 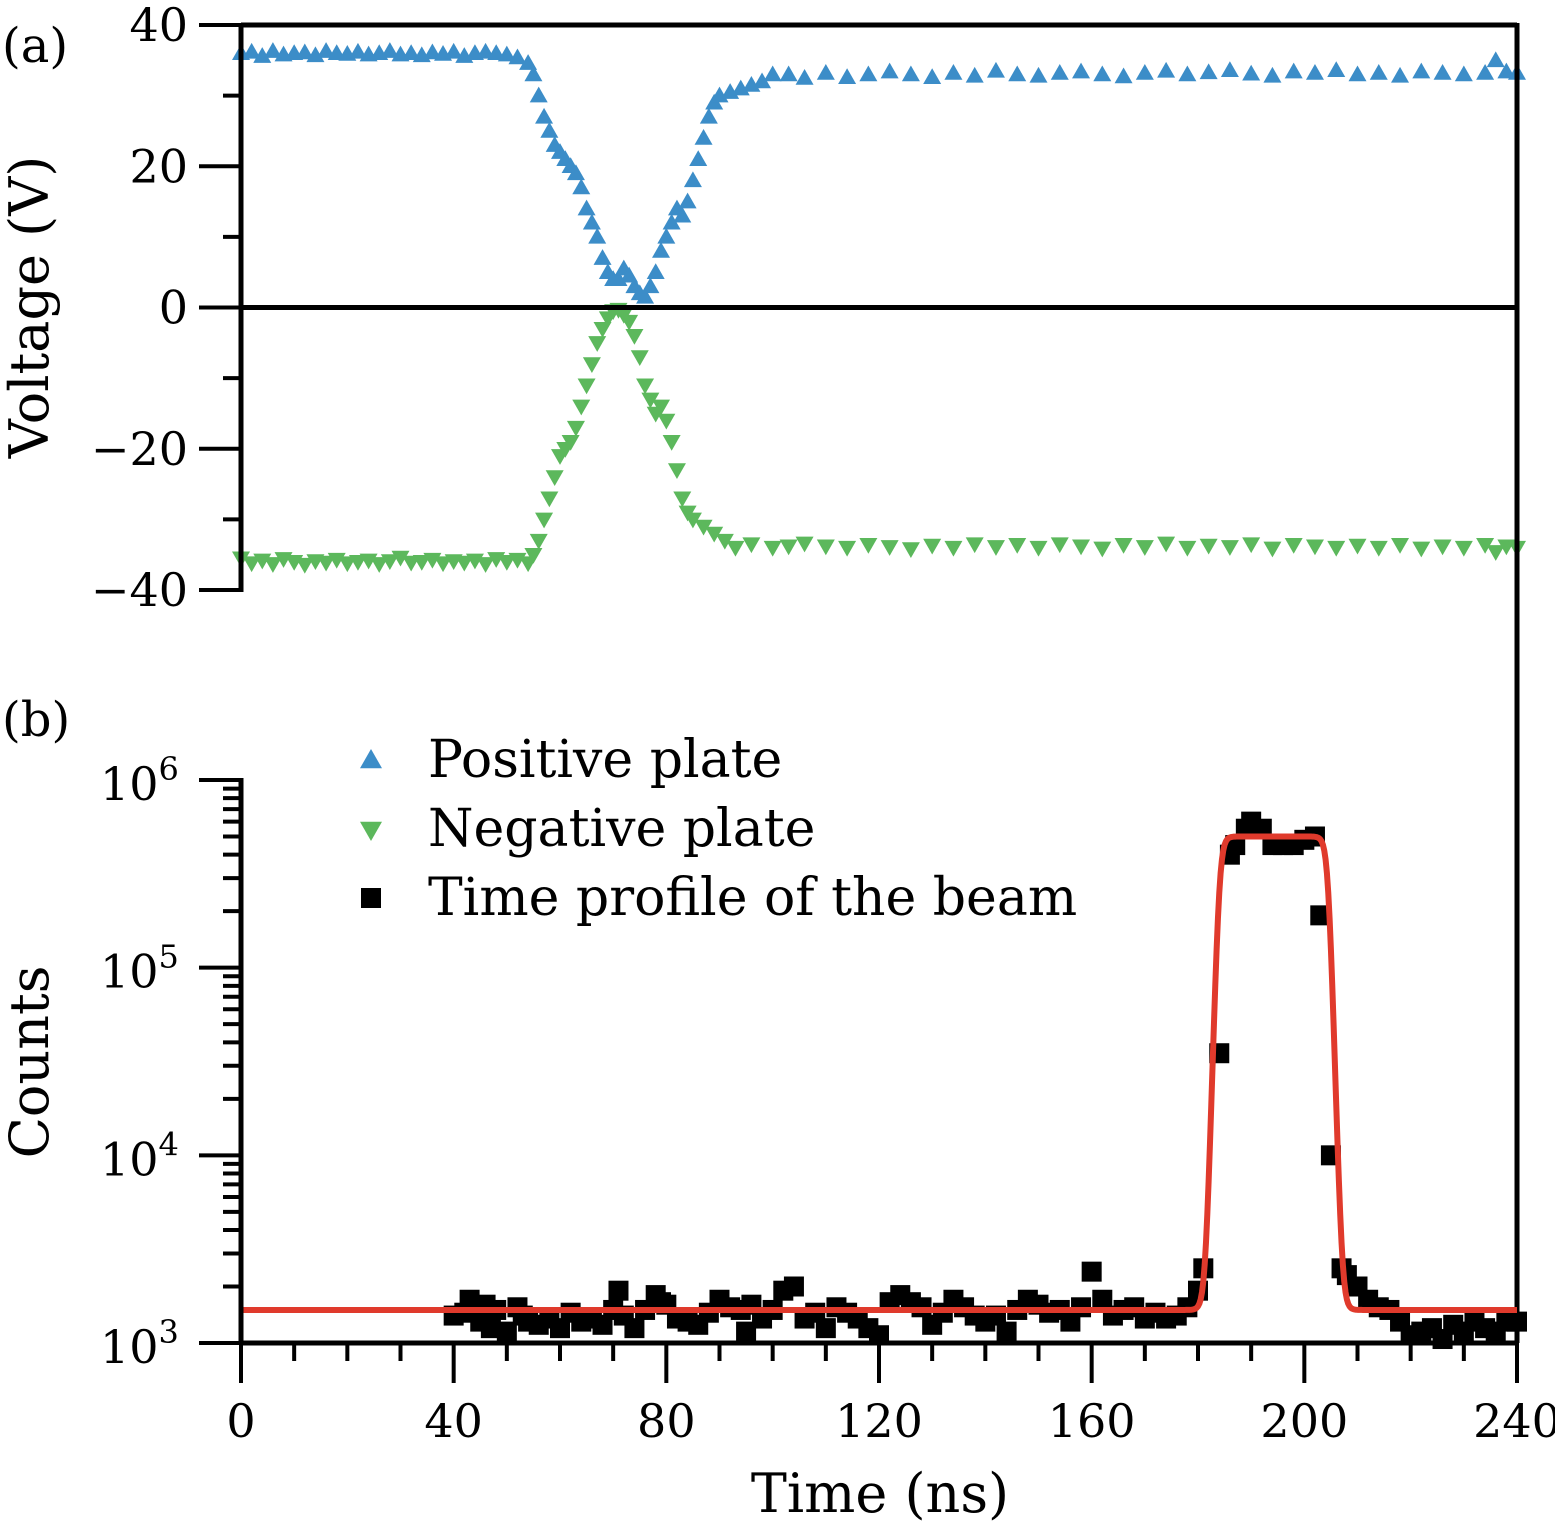 What do you see at coordinates (30, 1062) in the screenshot?
I see `panel-b-ylabel: Counts` at bounding box center [30, 1062].